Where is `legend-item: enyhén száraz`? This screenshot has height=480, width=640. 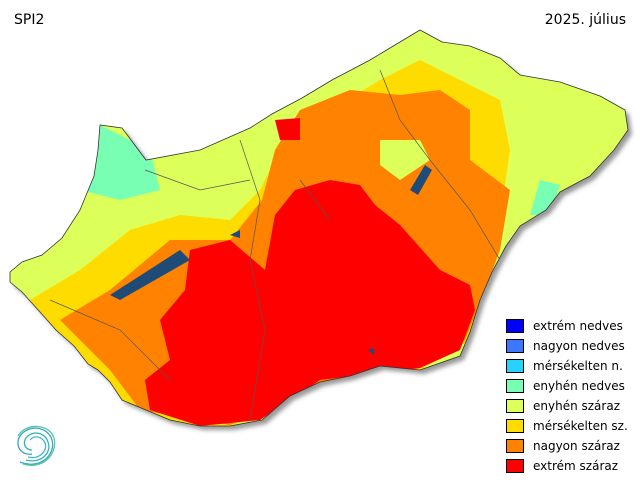 legend-item: enyhén száraz is located at coordinates (567, 406).